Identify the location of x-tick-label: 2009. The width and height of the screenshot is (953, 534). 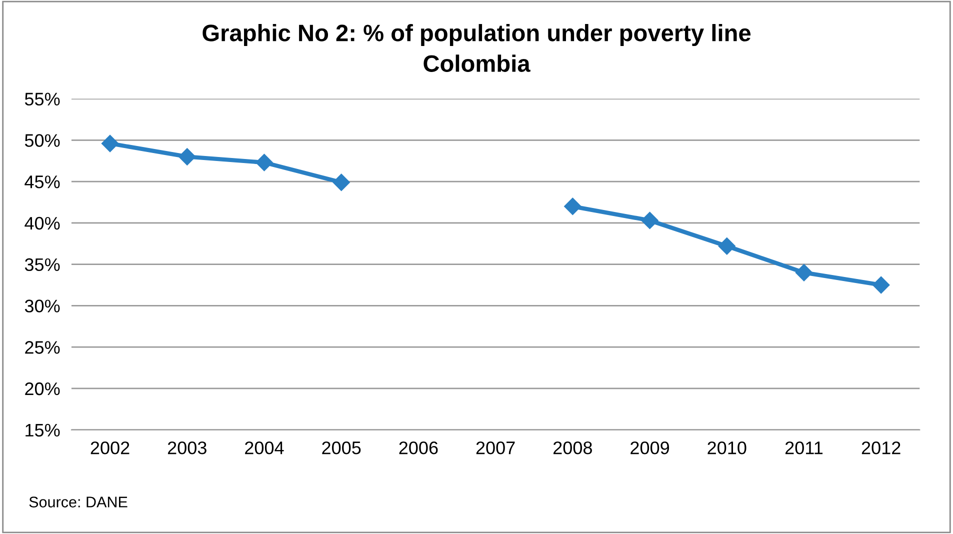
(649, 447).